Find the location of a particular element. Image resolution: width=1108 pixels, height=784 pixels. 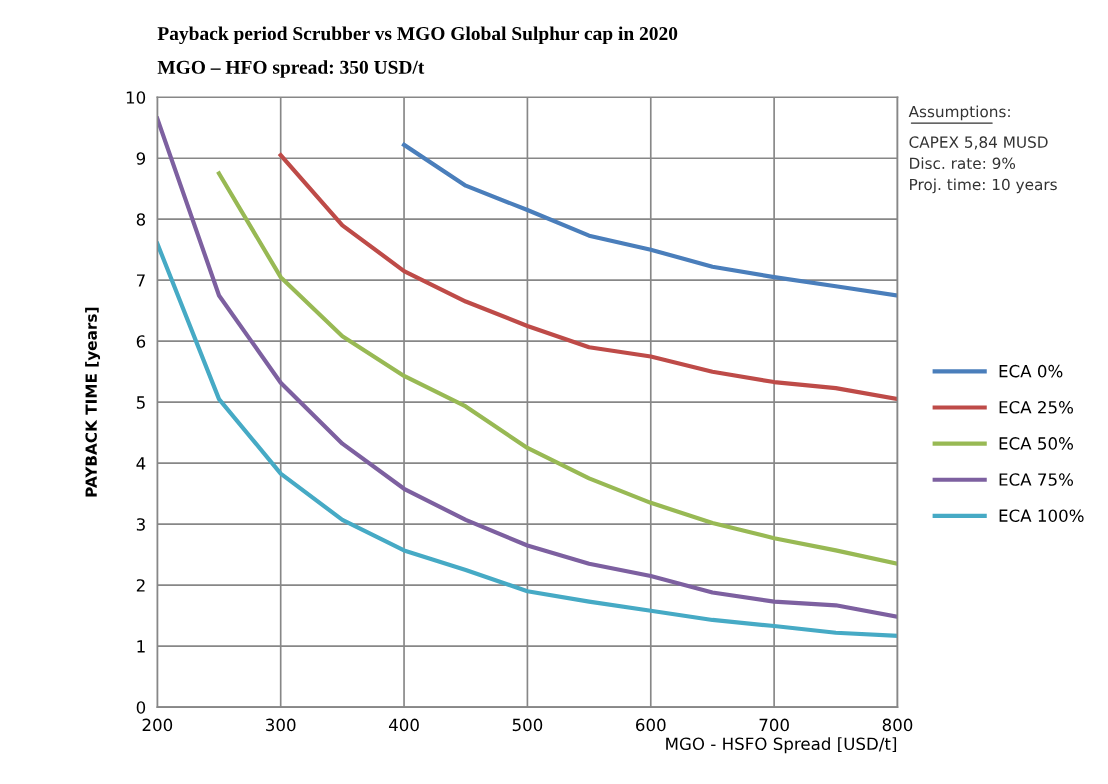

legend-label: ECA 0% is located at coordinates (1031, 371).